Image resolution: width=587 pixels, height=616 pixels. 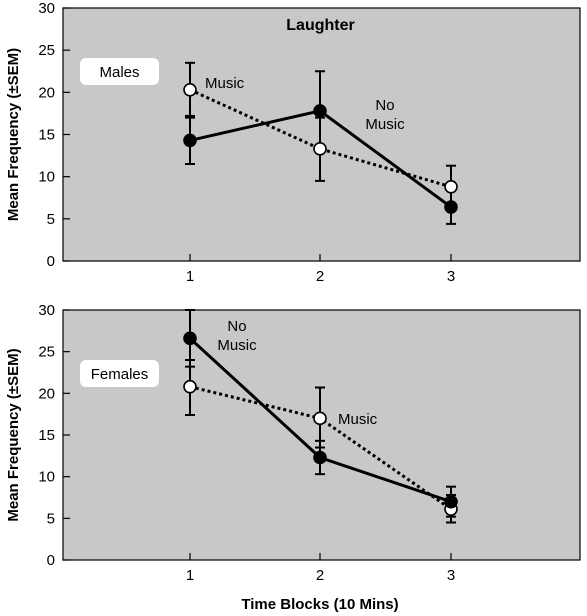 What do you see at coordinates (319, 604) in the screenshot?
I see `x-axis-label: Time Blocks (10 Mins)` at bounding box center [319, 604].